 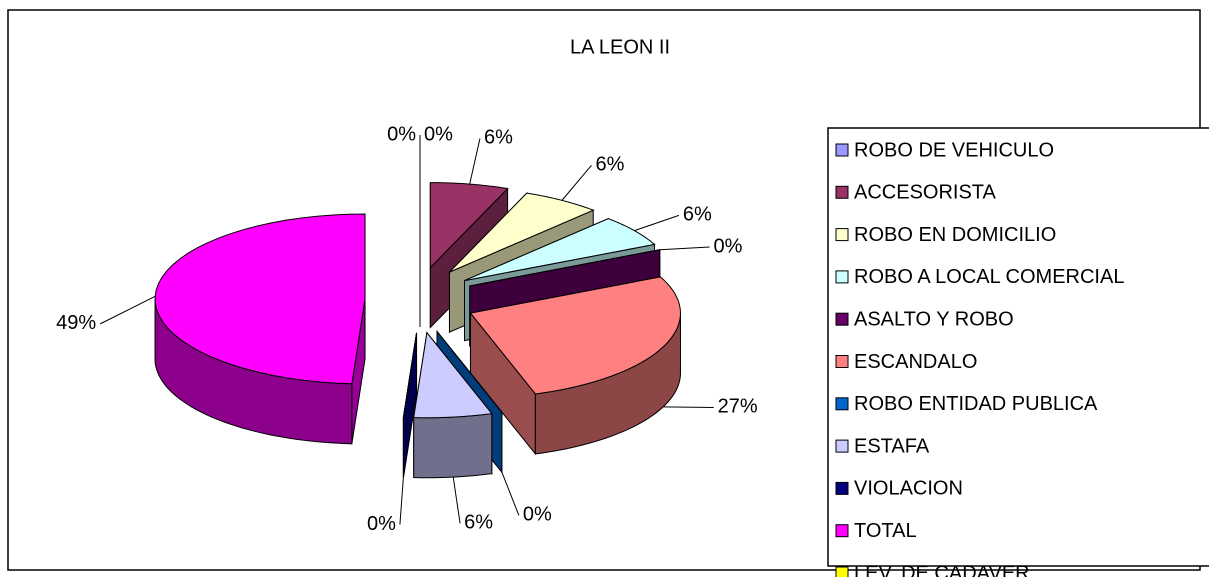 What do you see at coordinates (955, 235) in the screenshot?
I see `legend-label: ROBO EN DOMICILIO` at bounding box center [955, 235].